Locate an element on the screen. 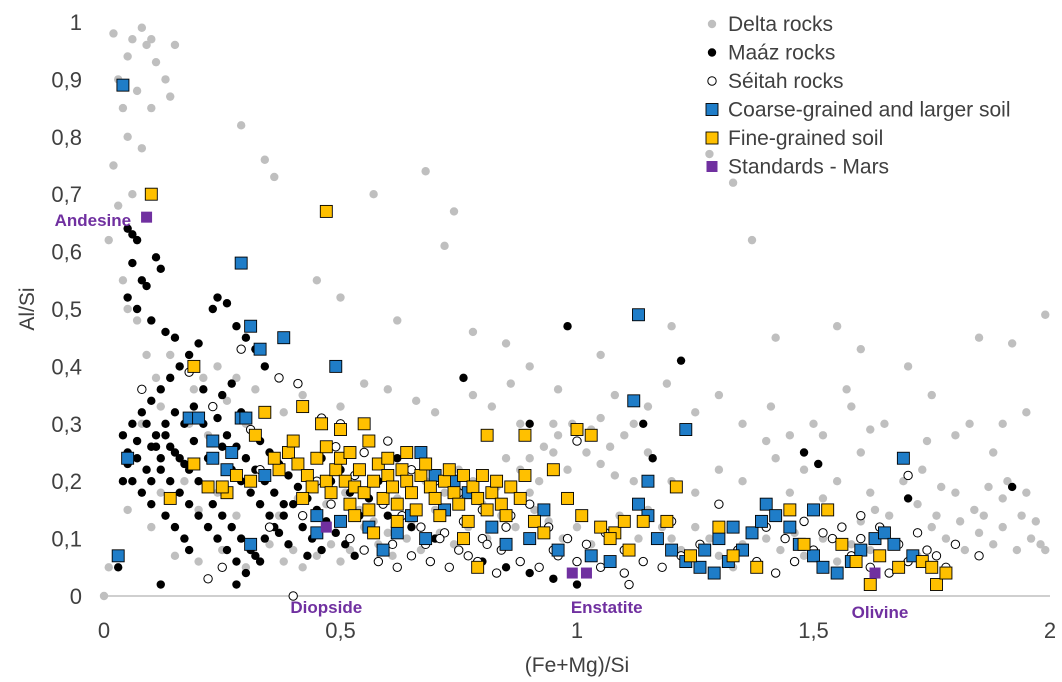  y-tick-label: 0,6 is located at coordinates (66, 252).